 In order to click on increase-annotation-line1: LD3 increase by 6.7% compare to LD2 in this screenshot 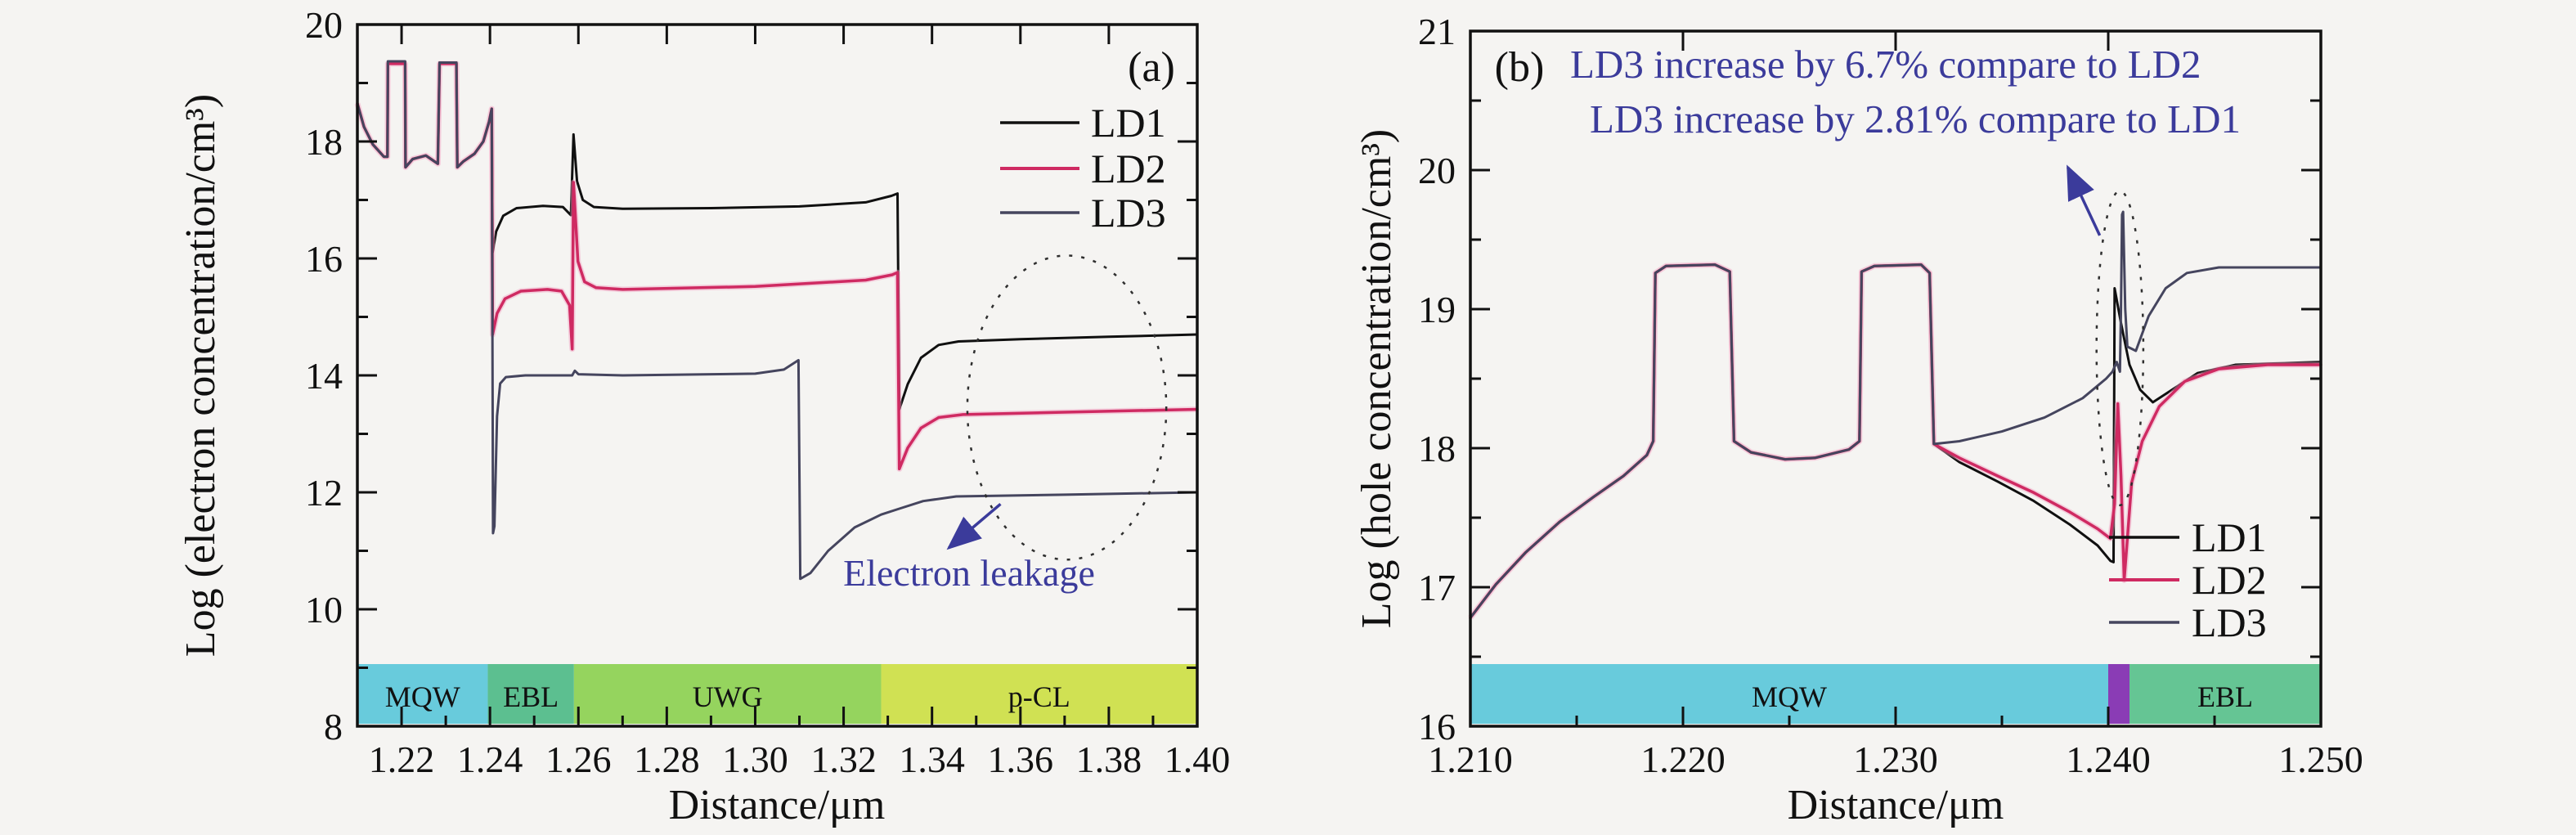, I will do `click(1885, 64)`.